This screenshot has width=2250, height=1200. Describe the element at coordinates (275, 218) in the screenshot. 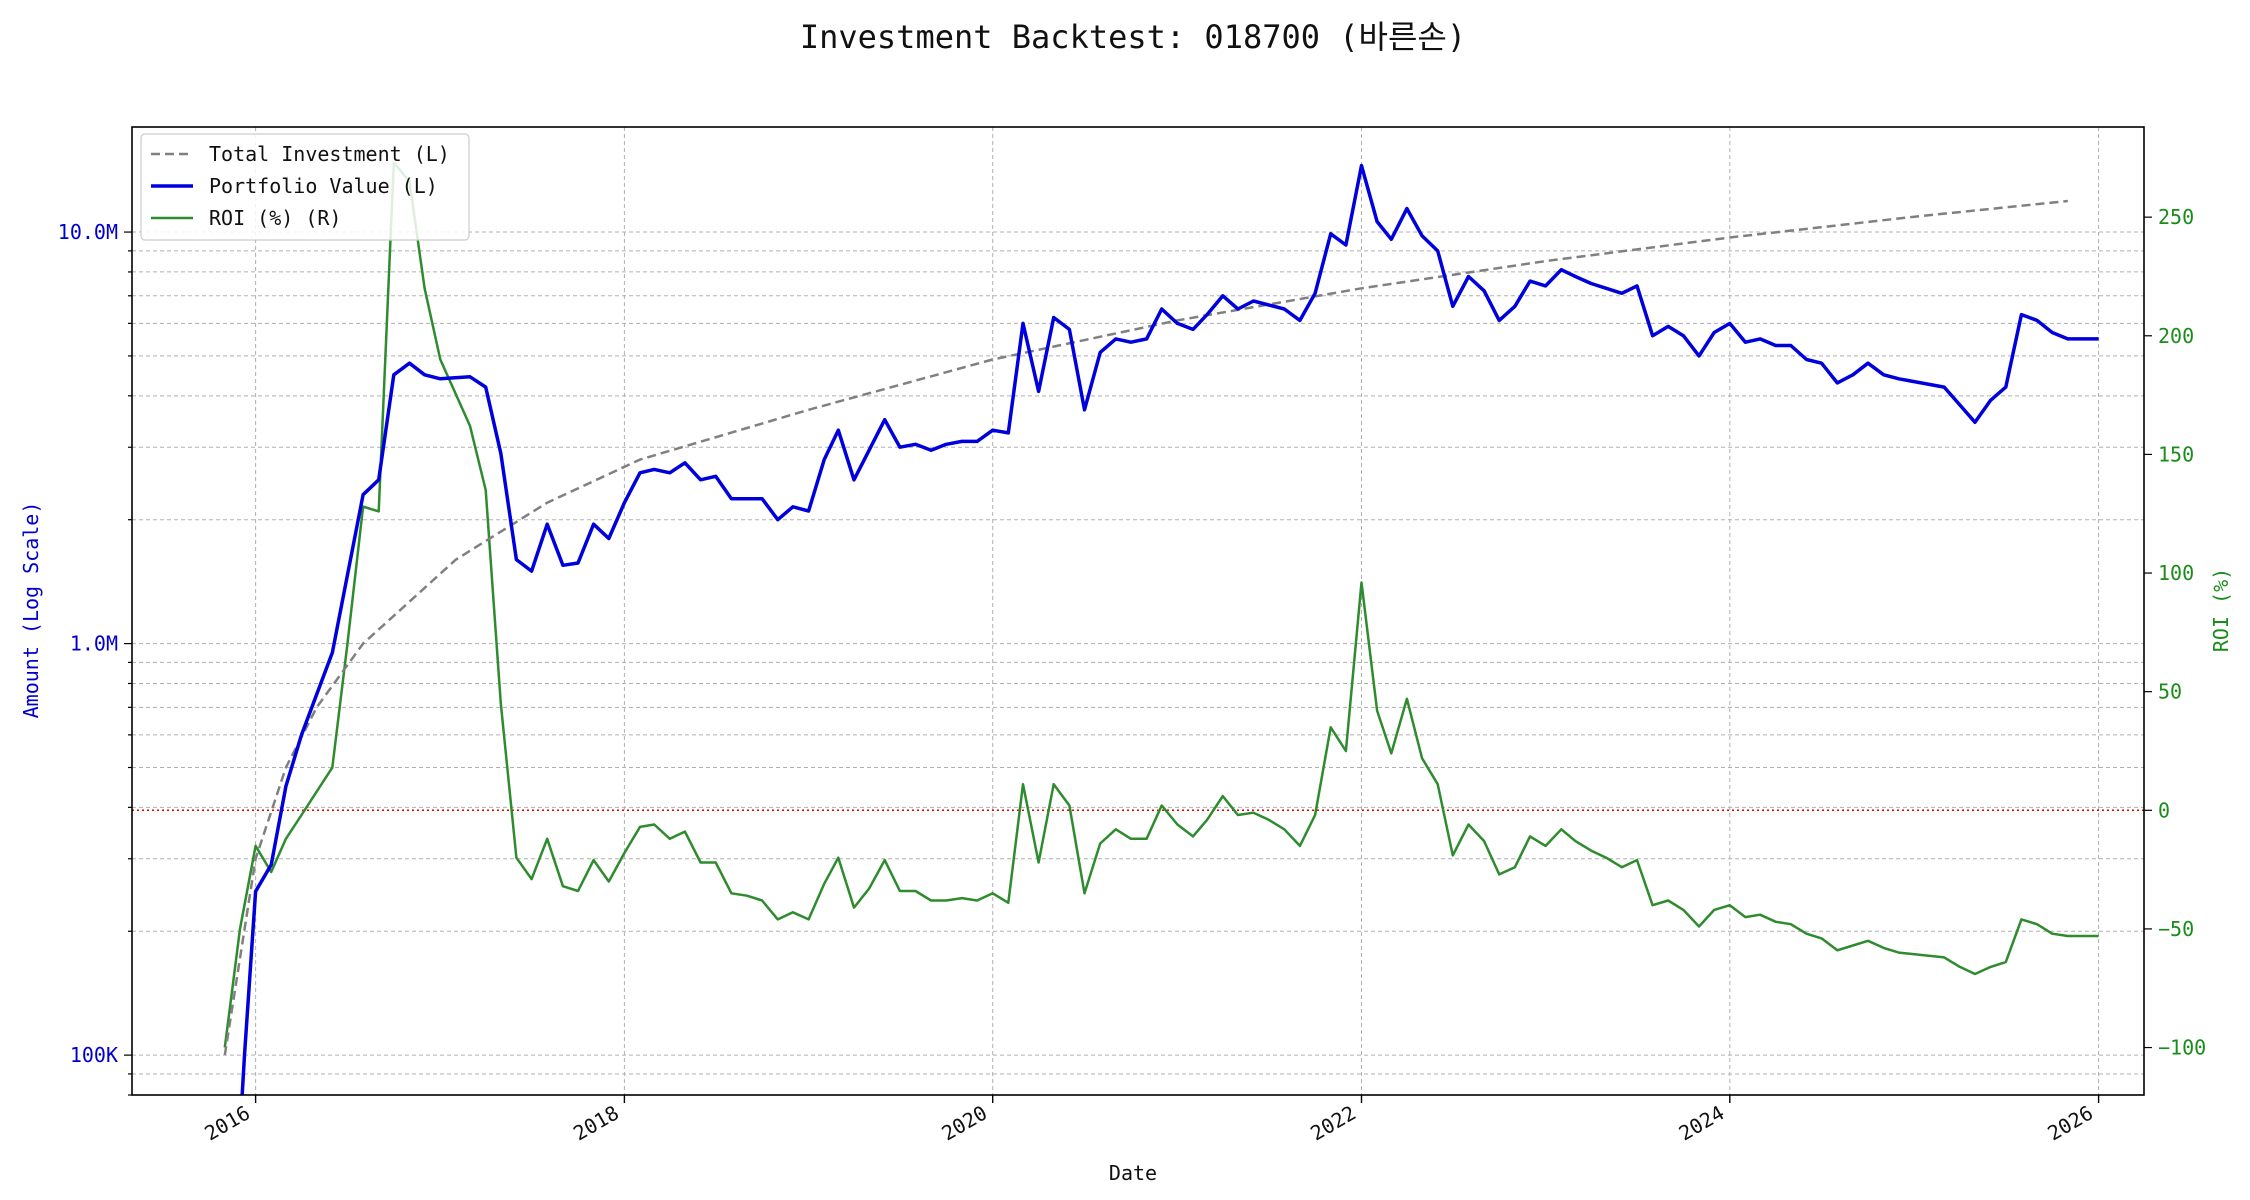

I see `legend-label: ROI (%) (R)` at that location.